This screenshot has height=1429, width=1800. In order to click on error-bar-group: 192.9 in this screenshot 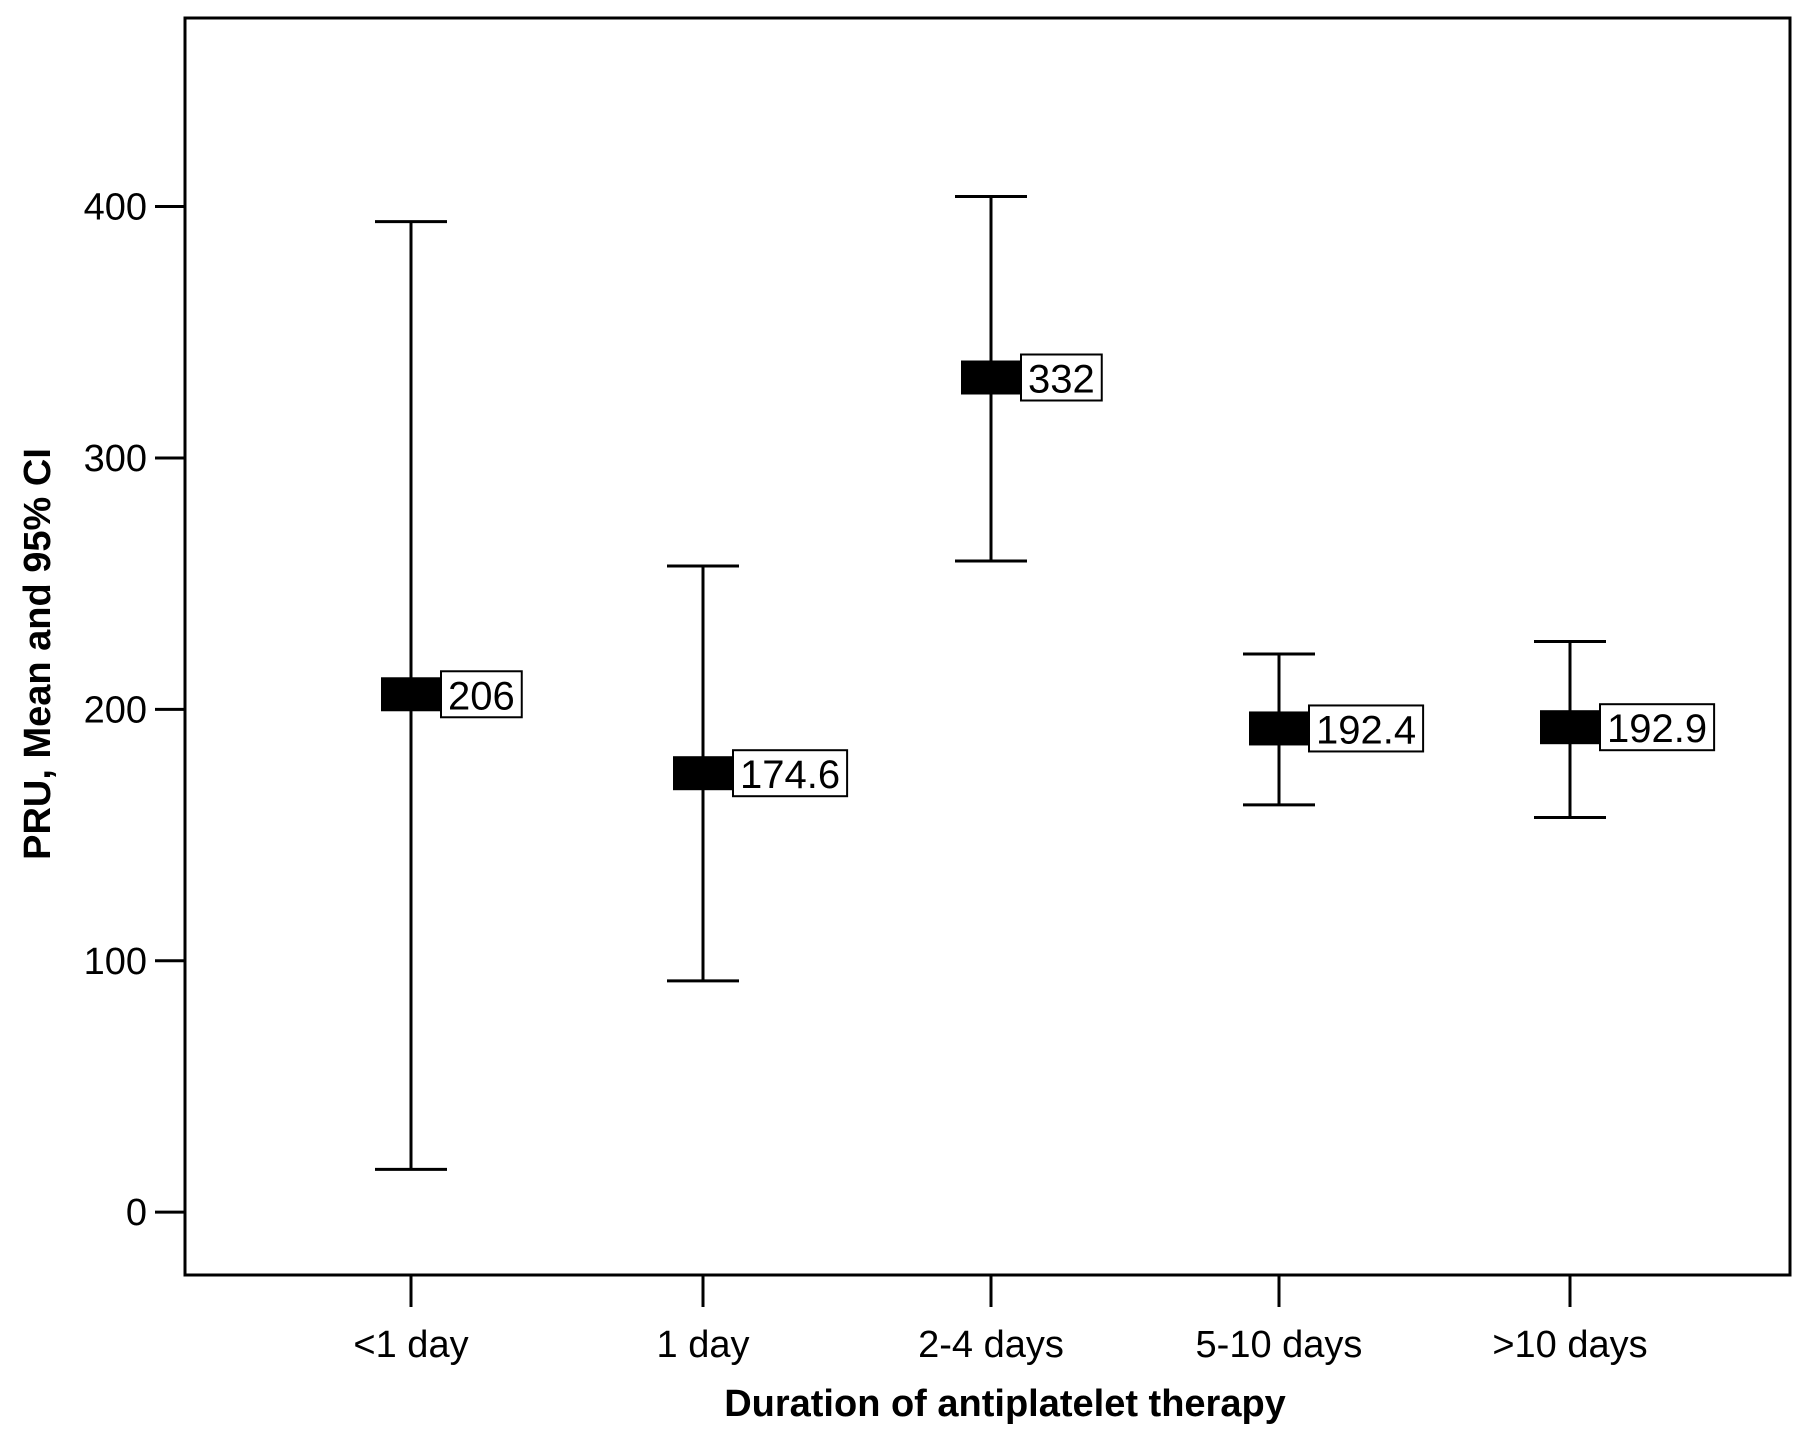, I will do `click(1625, 729)`.